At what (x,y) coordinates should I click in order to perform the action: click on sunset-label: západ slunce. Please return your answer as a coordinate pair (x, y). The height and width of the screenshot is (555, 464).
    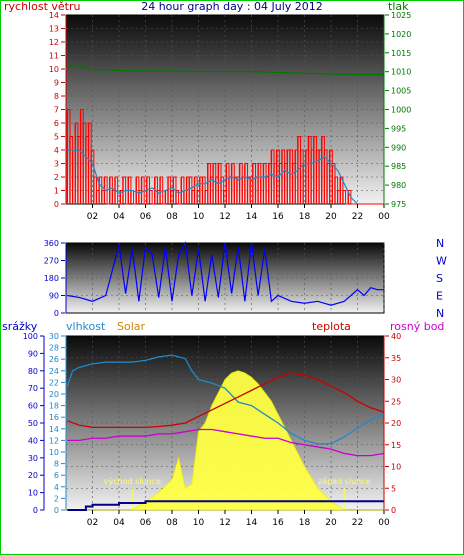
    Looking at the image, I should click on (344, 481).